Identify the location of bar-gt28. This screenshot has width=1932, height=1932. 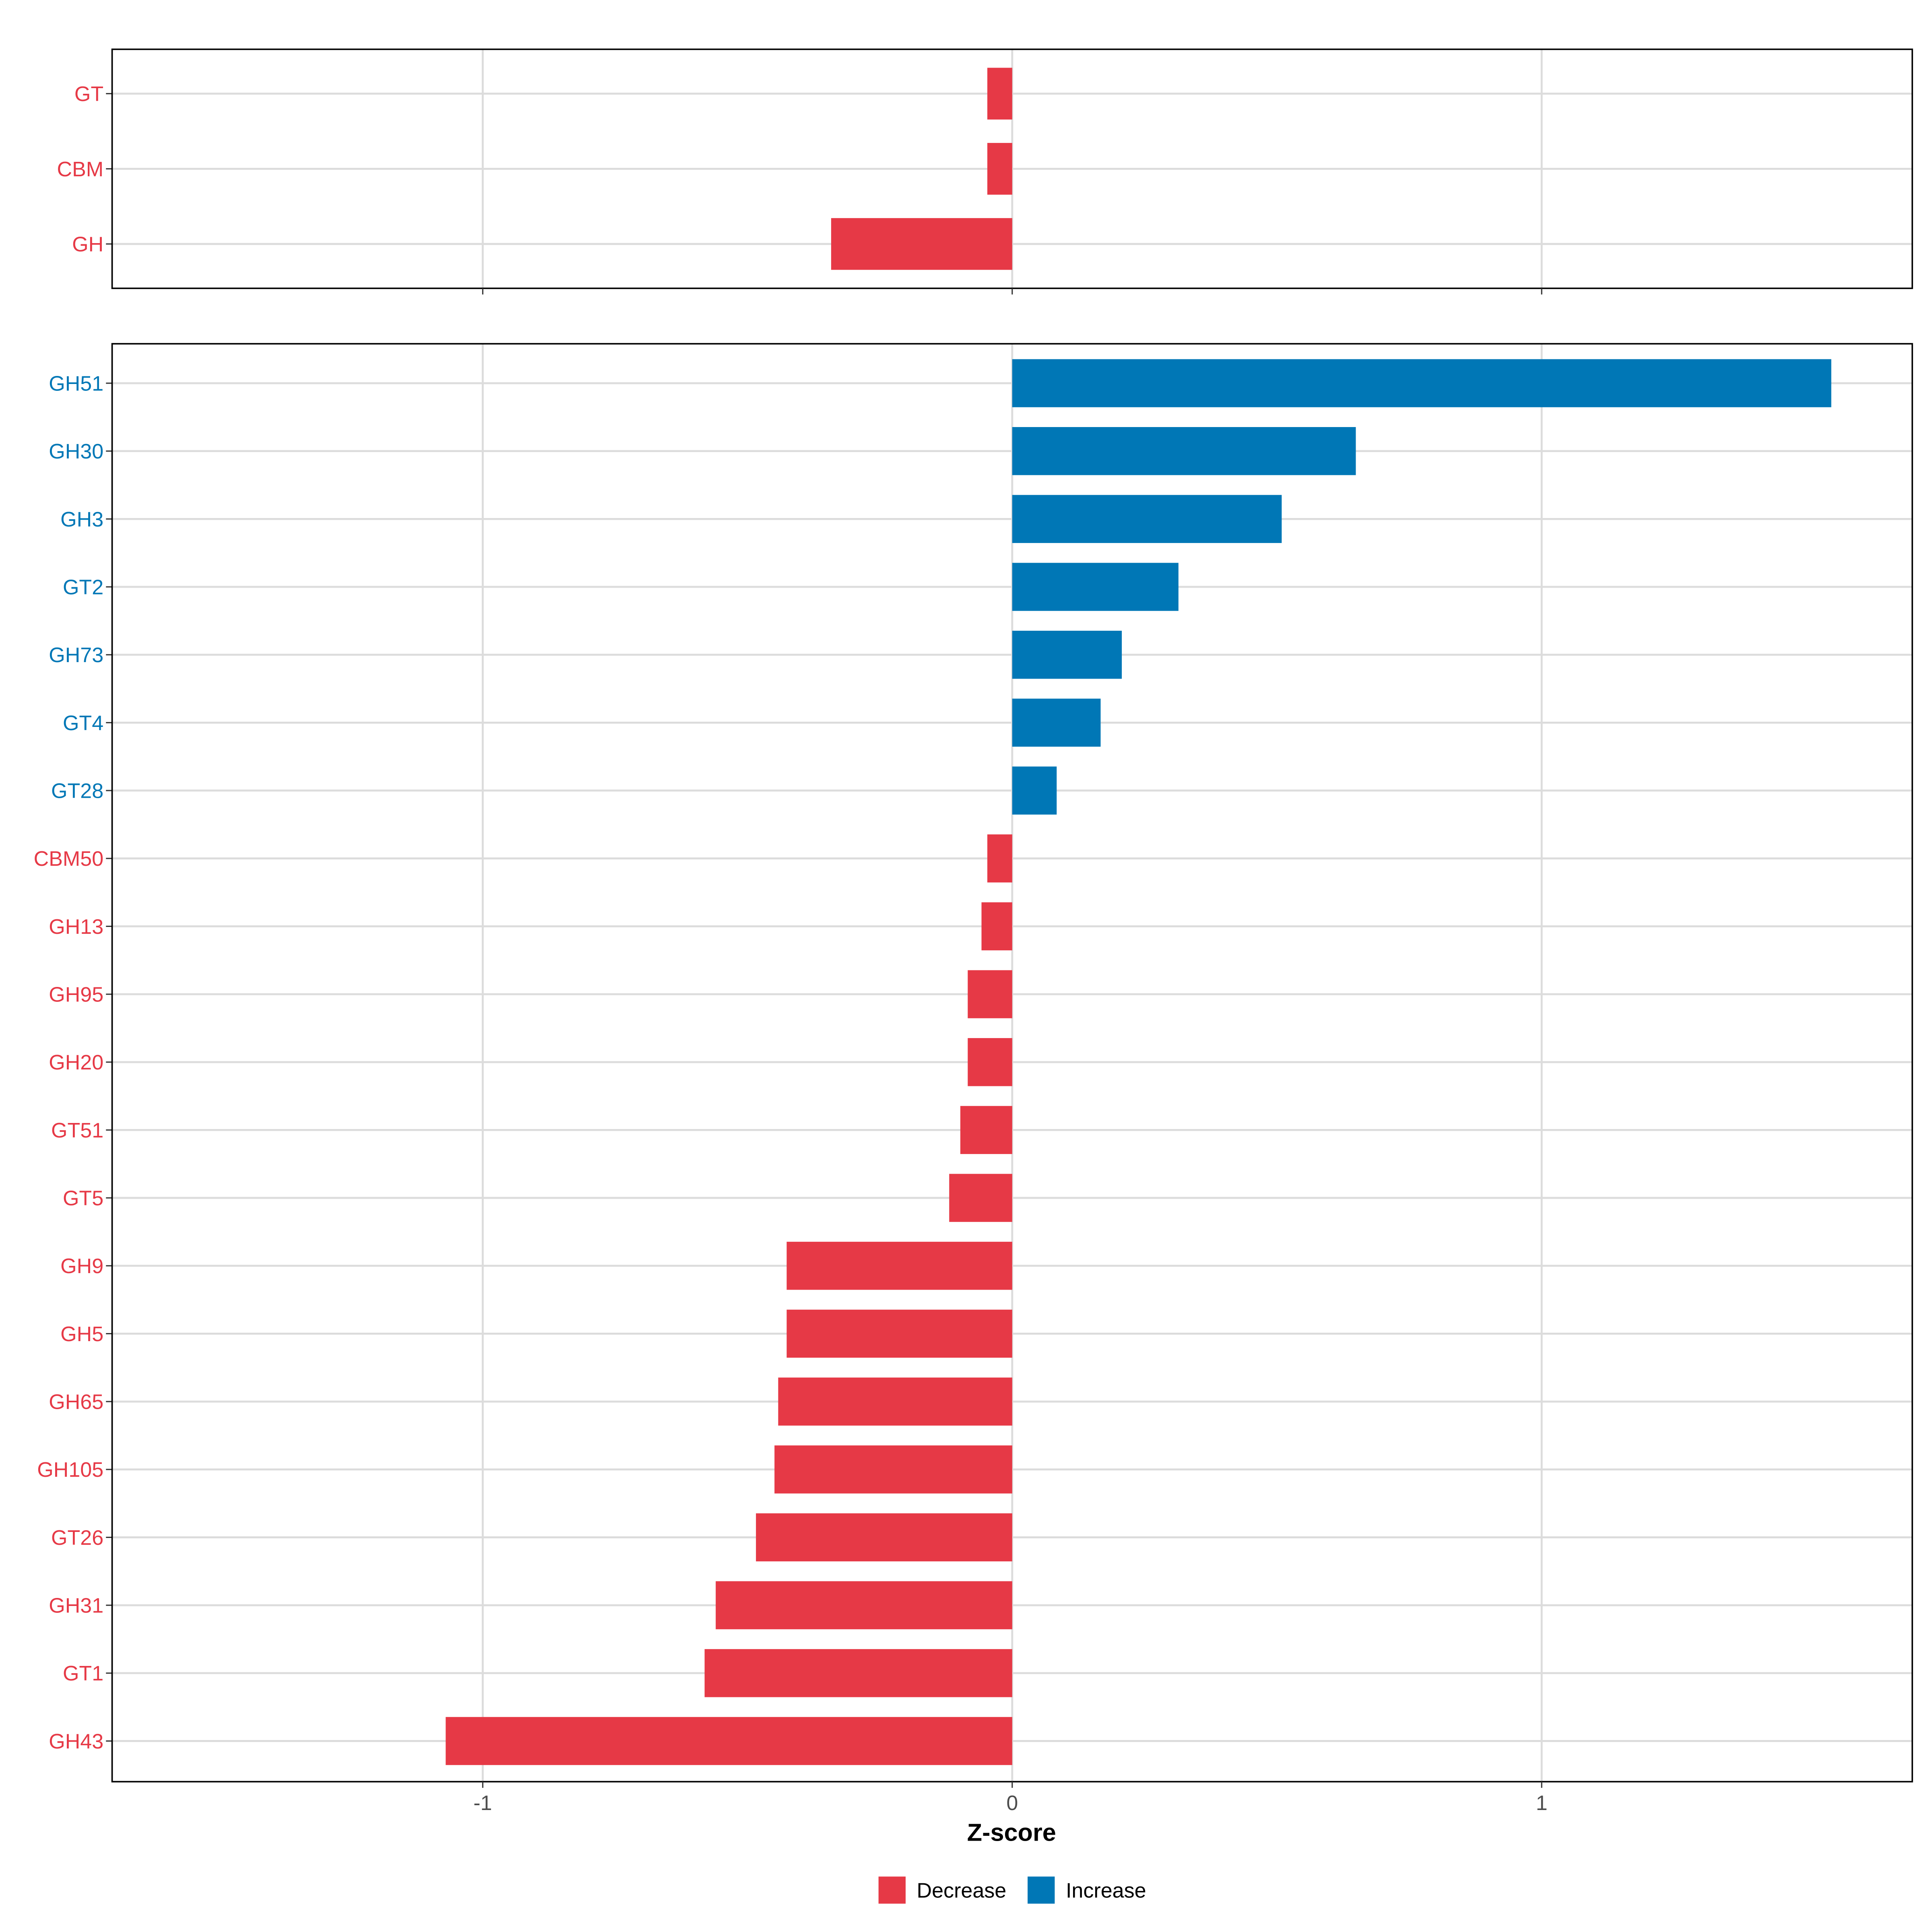
(1034, 790).